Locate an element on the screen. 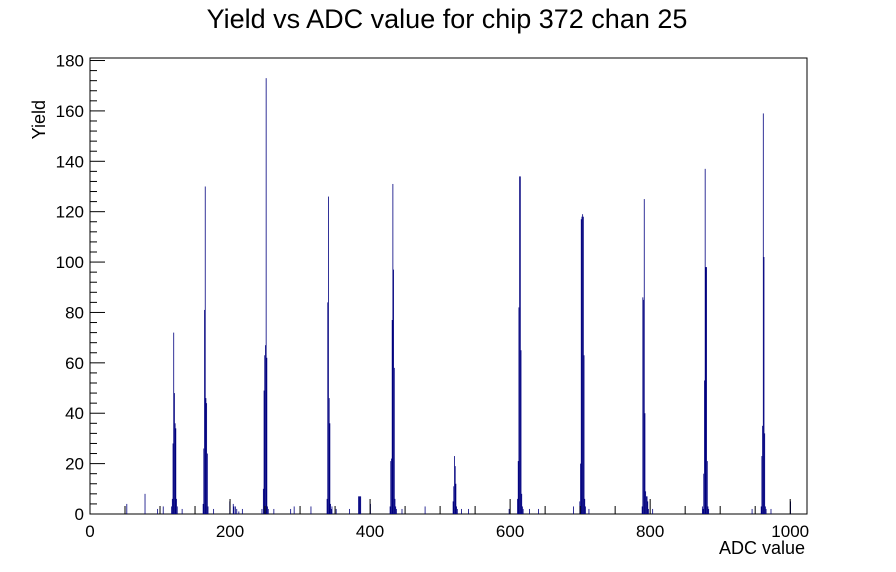 The image size is (896, 572). x-tick-label: 0 is located at coordinates (89, 531).